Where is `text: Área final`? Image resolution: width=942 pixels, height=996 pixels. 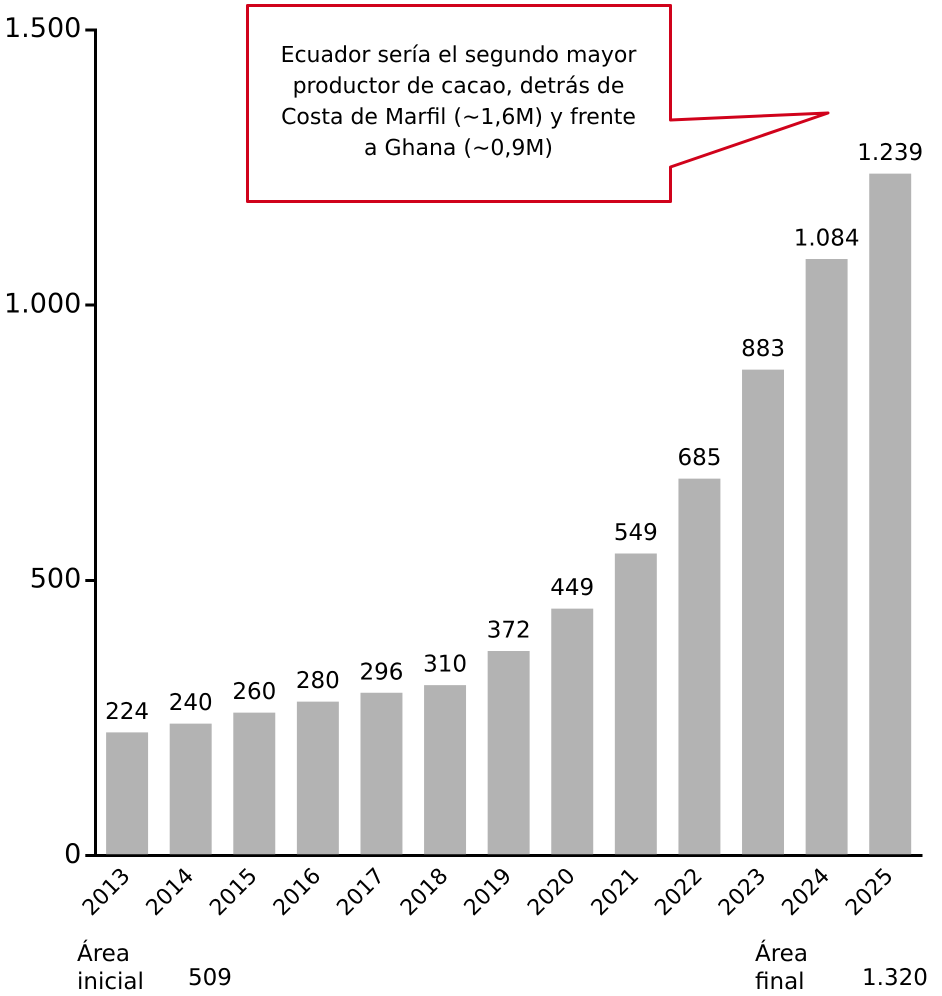
text: Área final is located at coordinates (782, 968).